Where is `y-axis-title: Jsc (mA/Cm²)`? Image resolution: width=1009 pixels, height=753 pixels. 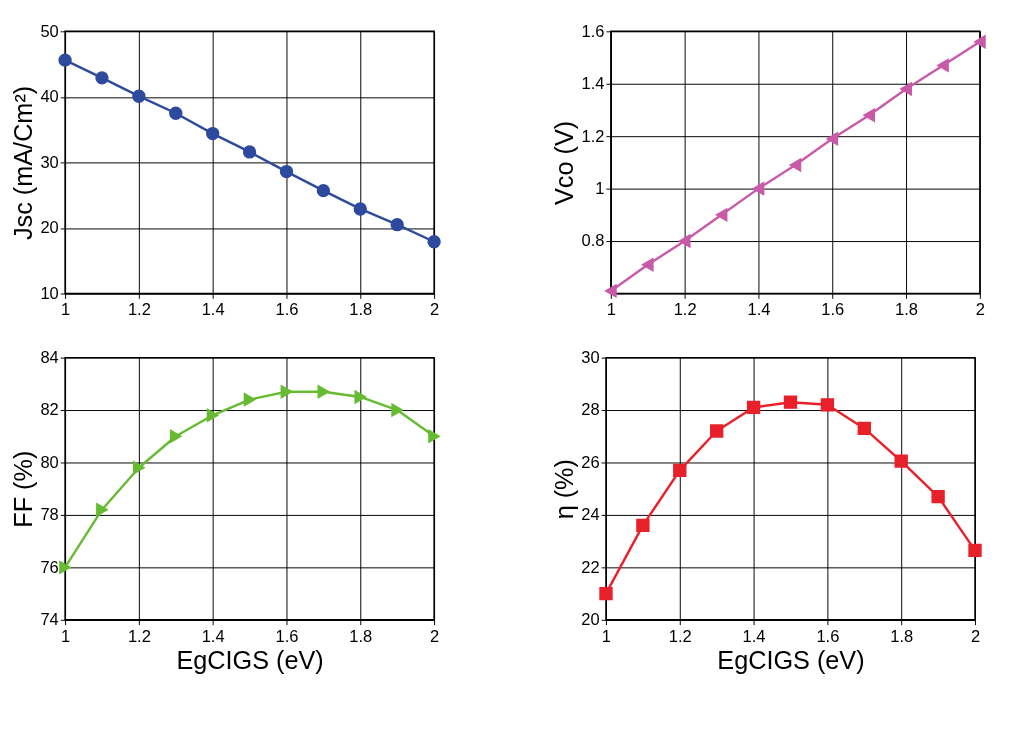
y-axis-title: Jsc (mA/Cm²) is located at coordinates (22, 162).